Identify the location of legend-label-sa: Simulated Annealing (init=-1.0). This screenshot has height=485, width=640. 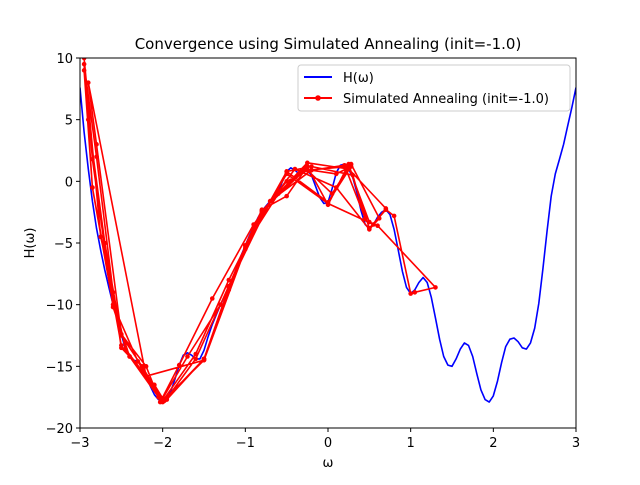
(446, 99).